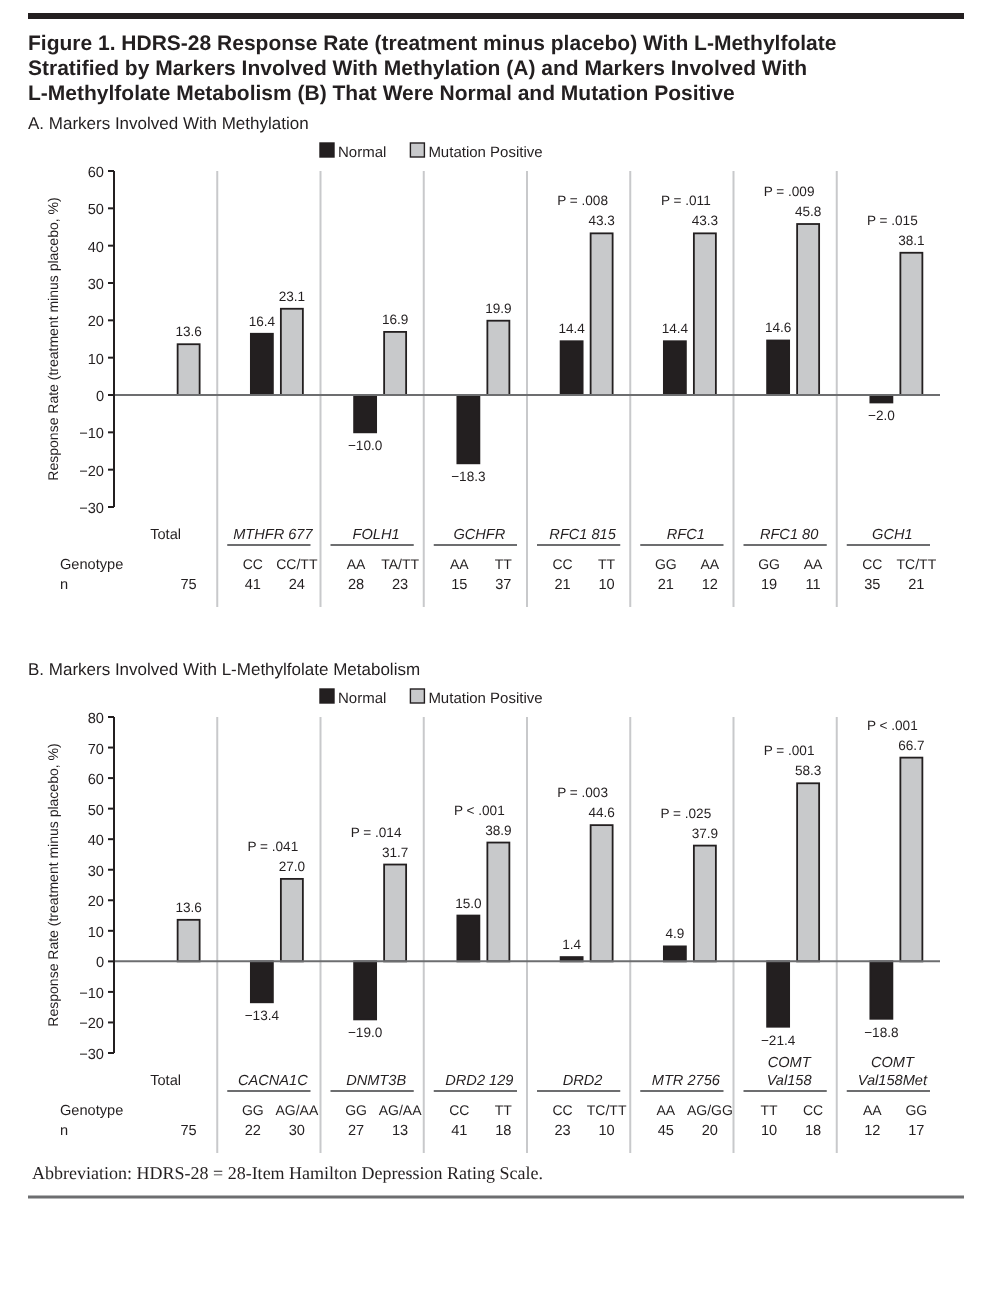  I want to click on text: Abbreviation: HDRS-28 = 28-Item Hamilton Depression Rating Scale., so click(288, 1173).